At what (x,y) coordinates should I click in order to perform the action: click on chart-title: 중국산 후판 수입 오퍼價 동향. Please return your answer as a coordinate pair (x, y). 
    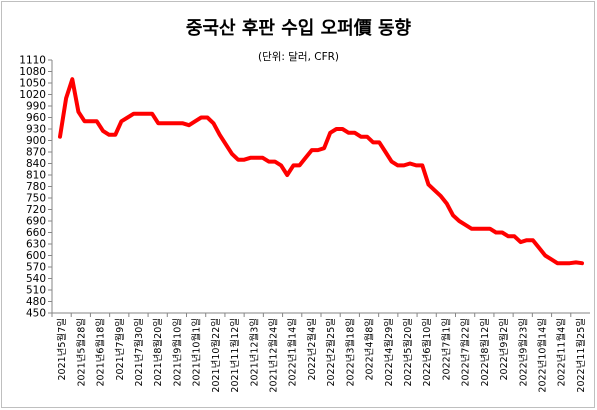
    Looking at the image, I should click on (298, 28).